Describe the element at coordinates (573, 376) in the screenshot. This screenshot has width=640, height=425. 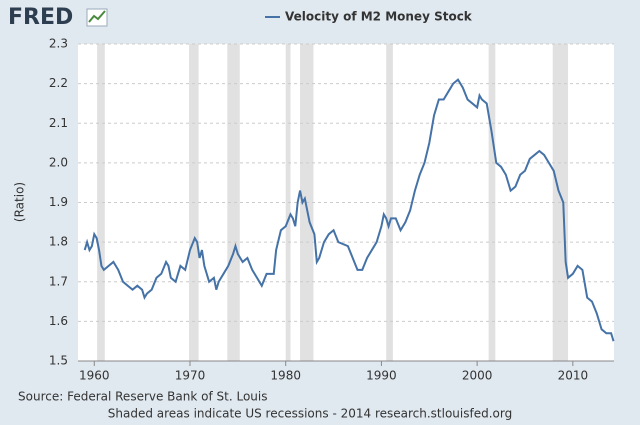
I see `x-tick-label: 2010` at that location.